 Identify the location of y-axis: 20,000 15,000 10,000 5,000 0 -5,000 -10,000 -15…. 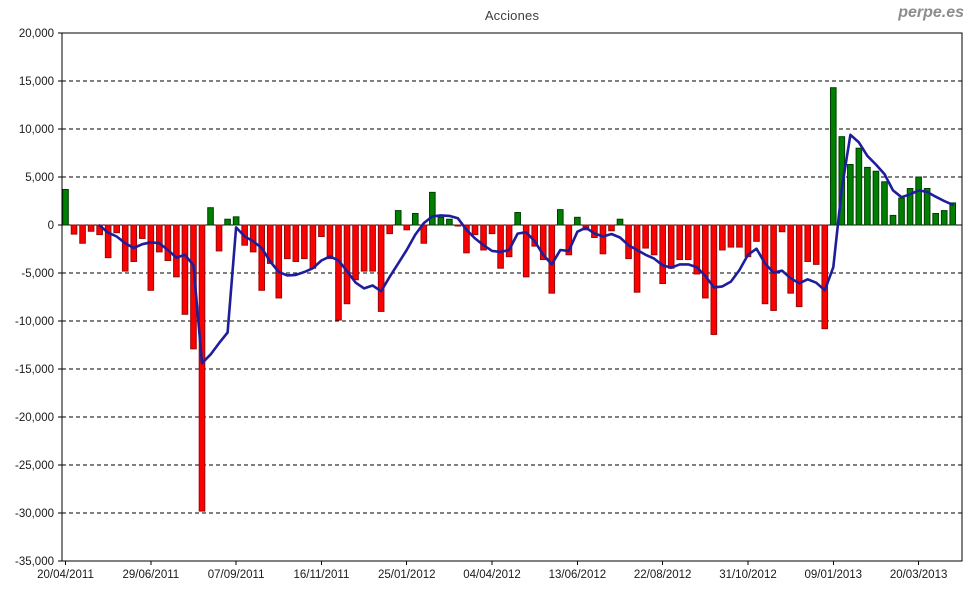
(38, 298).